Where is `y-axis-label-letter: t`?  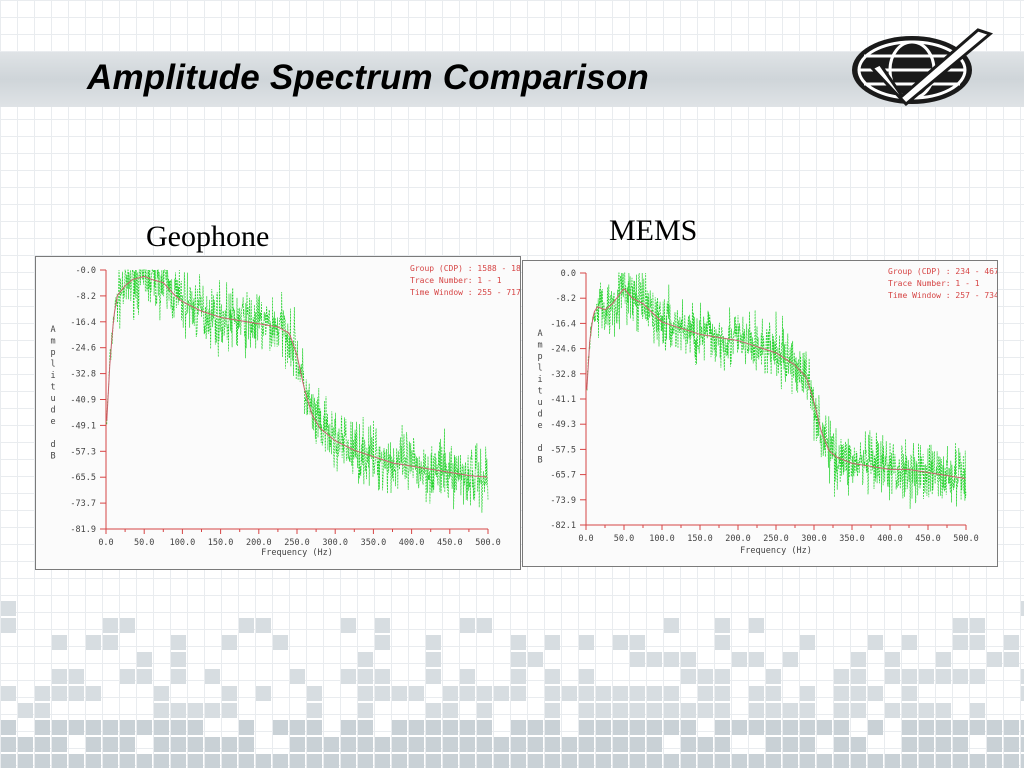
y-axis-label-letter: t is located at coordinates (539, 392).